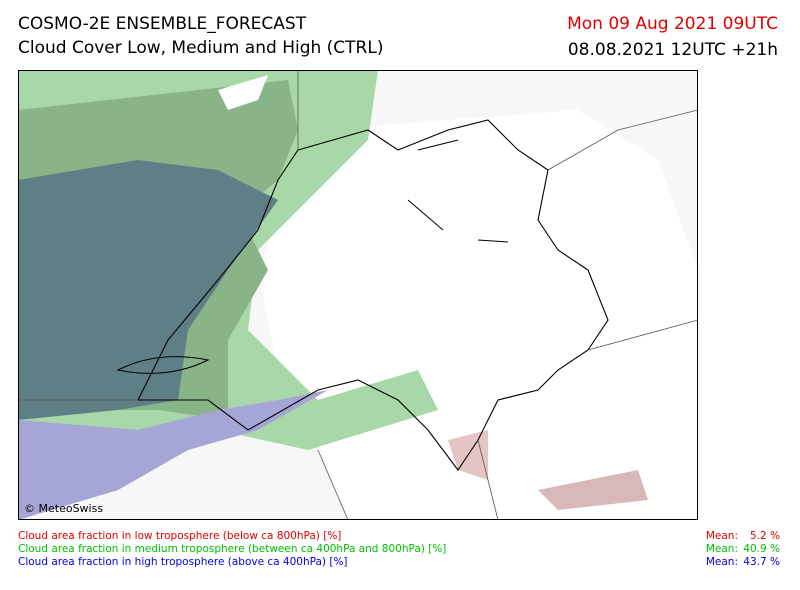 This screenshot has height=590, width=800. I want to click on run-time: 08.08.2021 12UTC +21h, so click(672, 50).